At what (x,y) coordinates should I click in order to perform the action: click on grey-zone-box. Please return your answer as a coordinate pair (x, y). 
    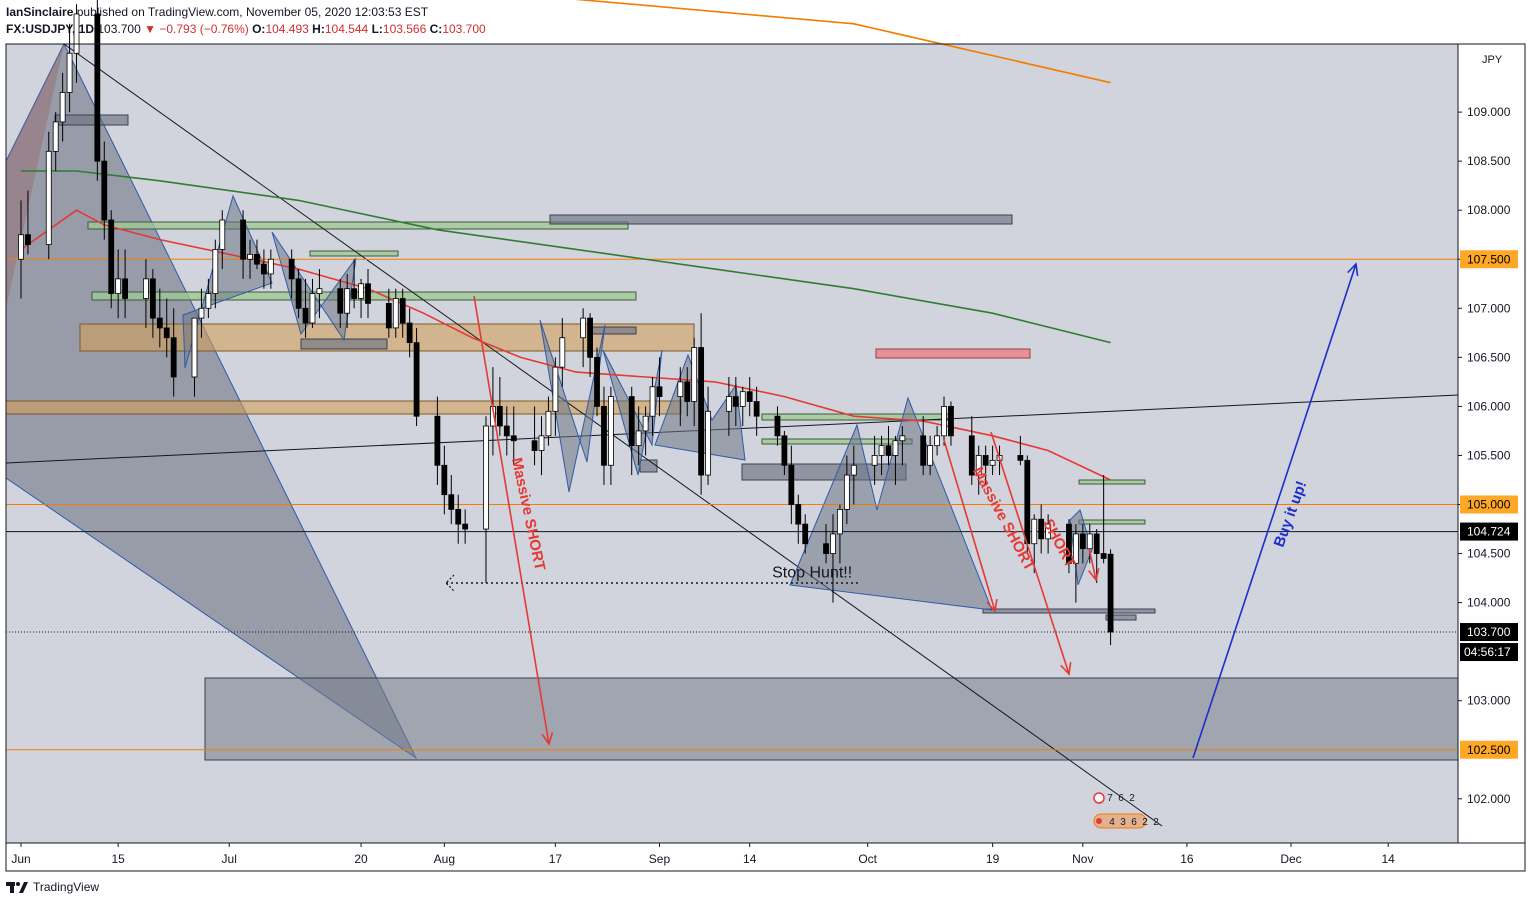
    Looking at the image, I should click on (781, 219).